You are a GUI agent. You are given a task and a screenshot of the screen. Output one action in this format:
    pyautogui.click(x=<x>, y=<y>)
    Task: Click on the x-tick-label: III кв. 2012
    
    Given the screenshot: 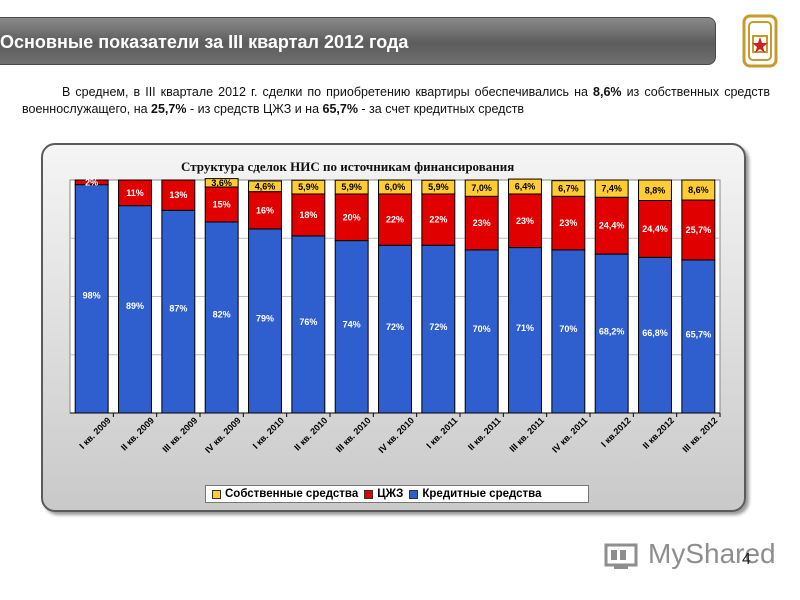 What is the action you would take?
    pyautogui.click(x=699, y=434)
    